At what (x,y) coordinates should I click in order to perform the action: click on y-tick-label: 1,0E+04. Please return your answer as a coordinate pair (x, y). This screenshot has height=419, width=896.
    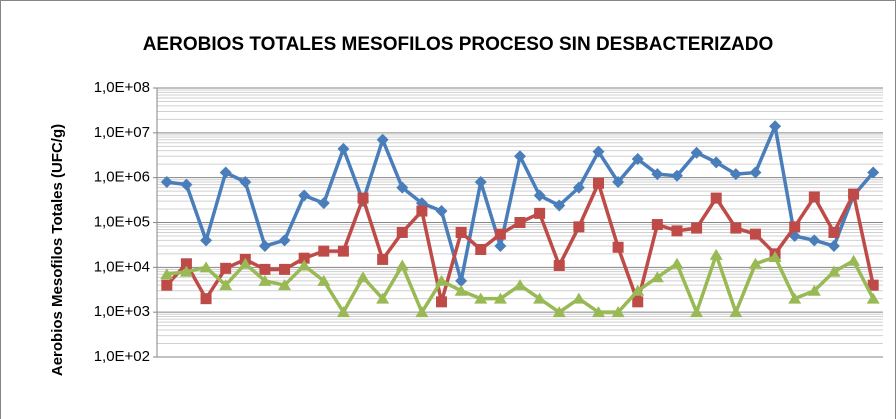
    Looking at the image, I should click on (122, 266).